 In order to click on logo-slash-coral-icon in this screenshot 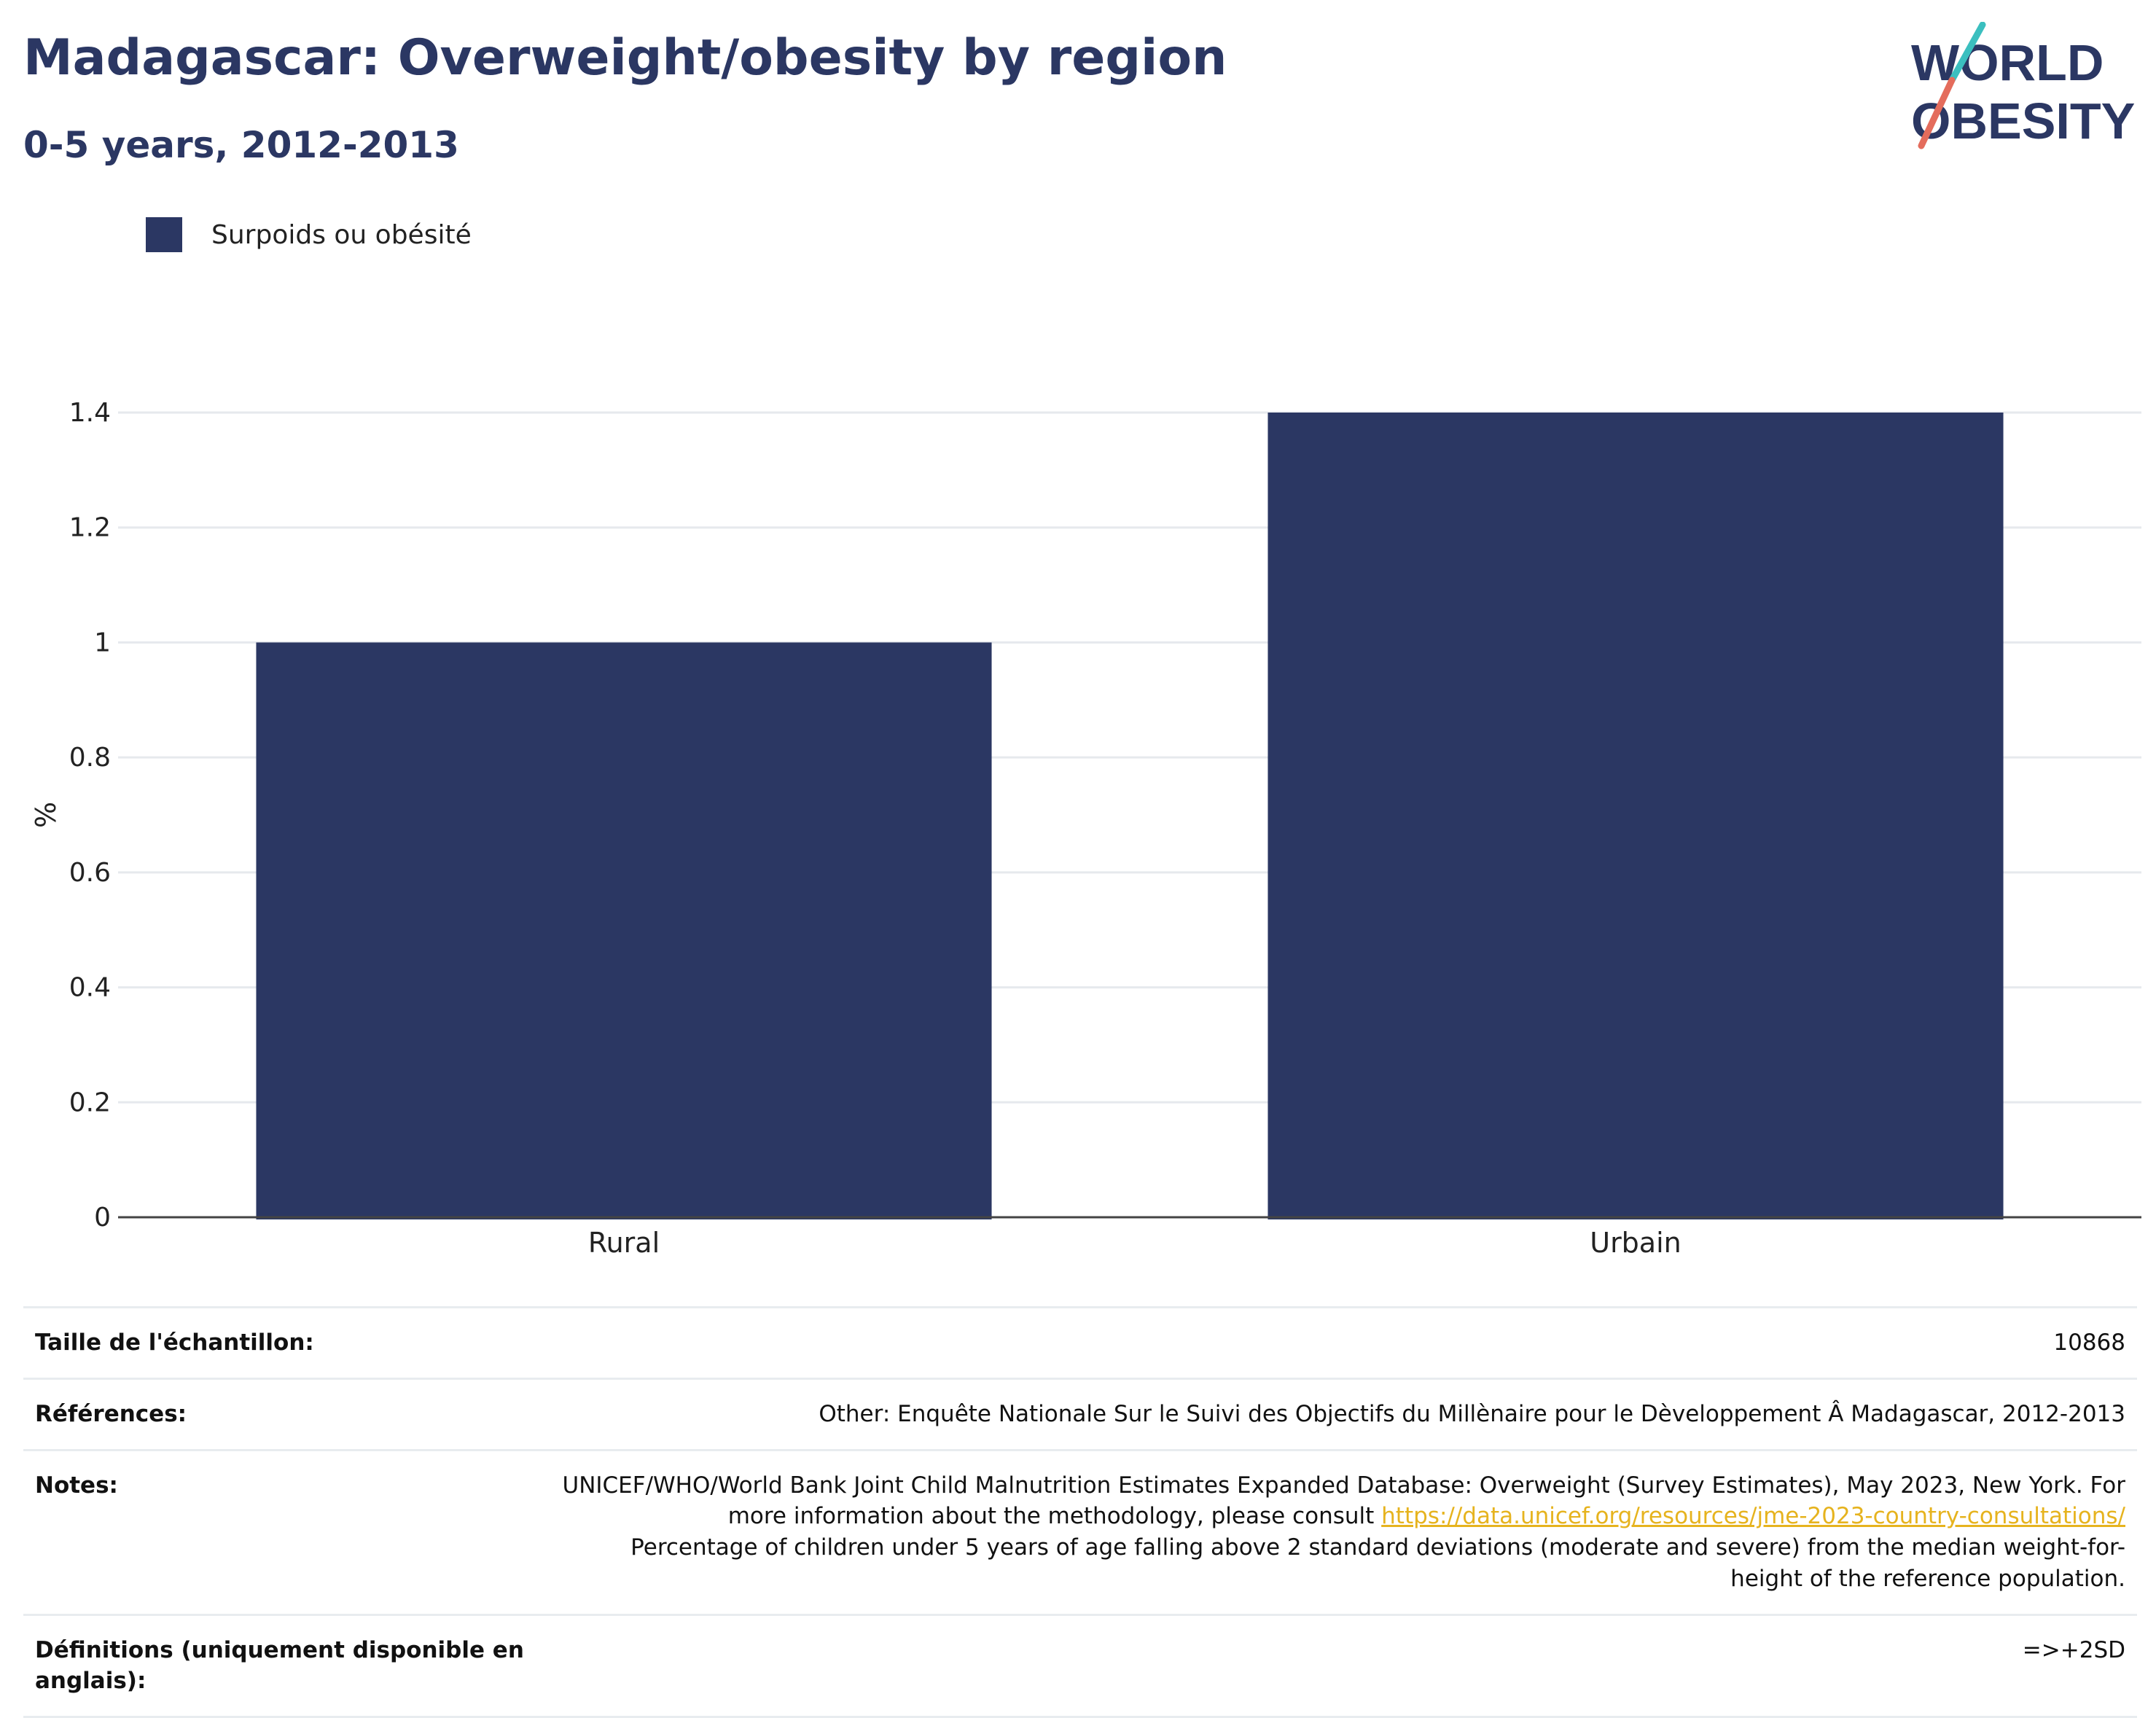, I will do `click(1937, 113)`.